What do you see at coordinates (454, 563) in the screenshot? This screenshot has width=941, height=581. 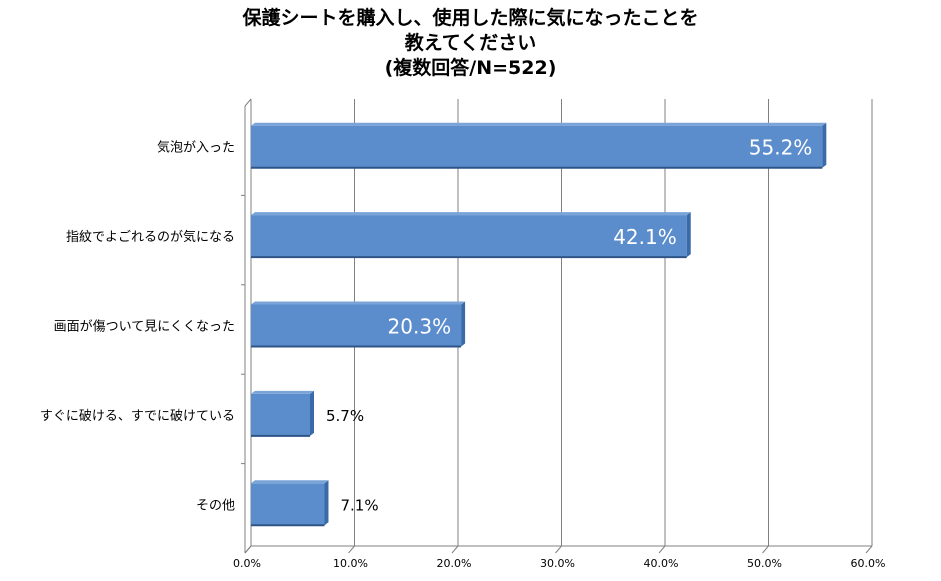 I see `x-tick-label: 20.0%` at bounding box center [454, 563].